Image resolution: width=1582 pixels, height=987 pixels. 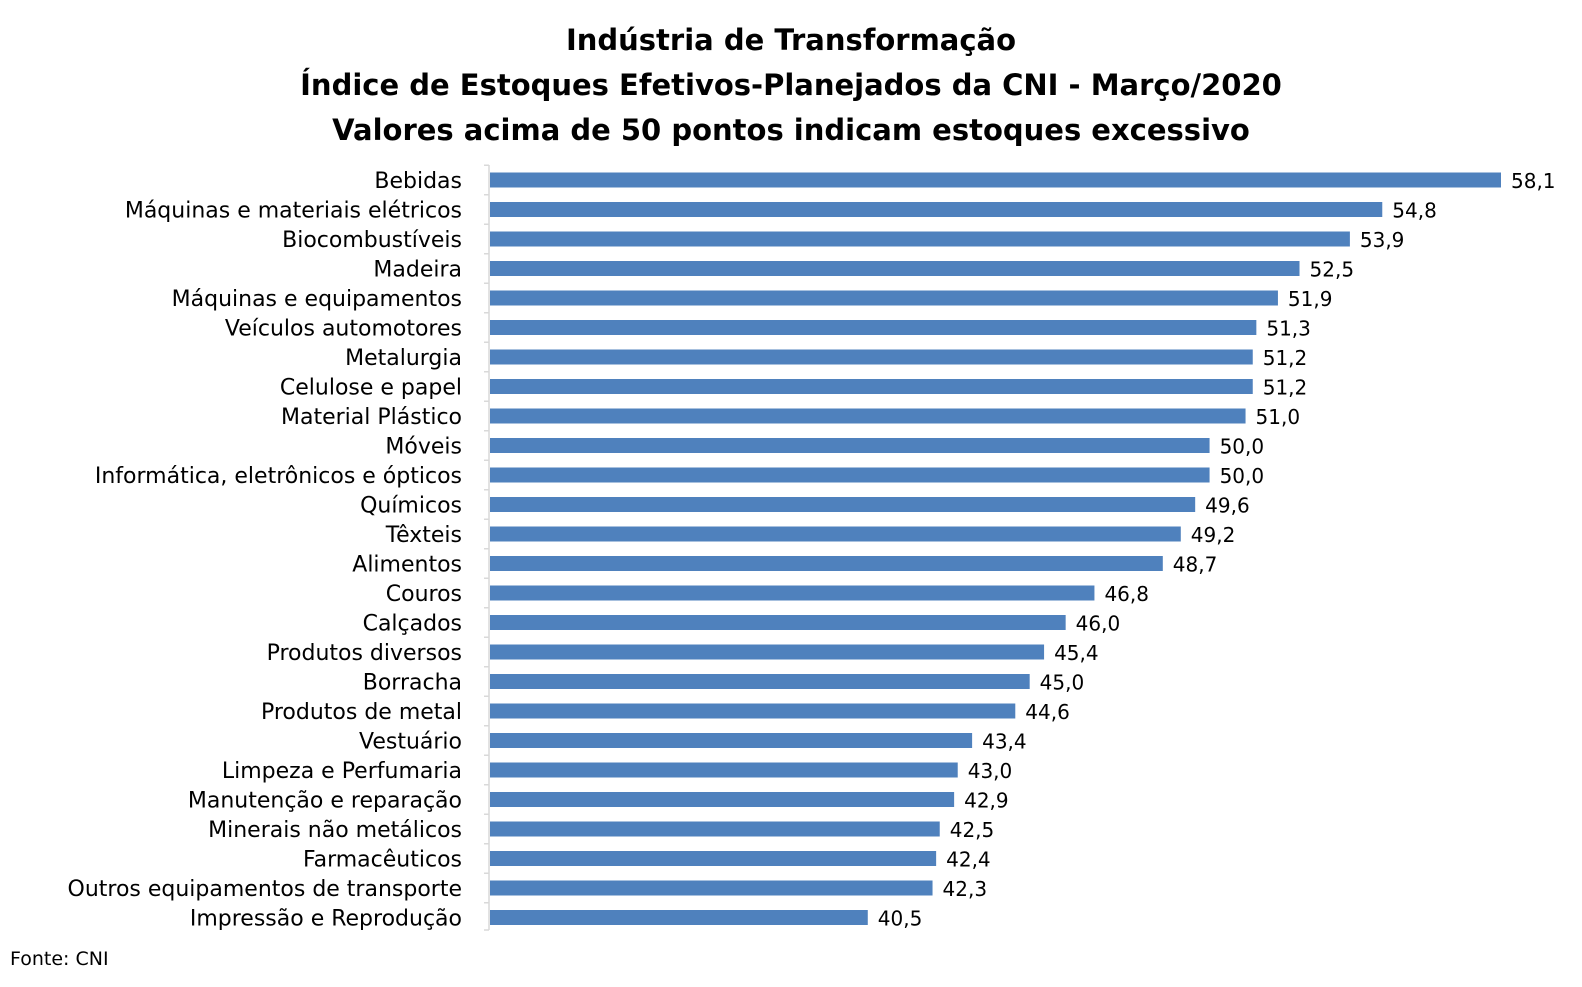 I want to click on value-label: 42,9, so click(x=986, y=801).